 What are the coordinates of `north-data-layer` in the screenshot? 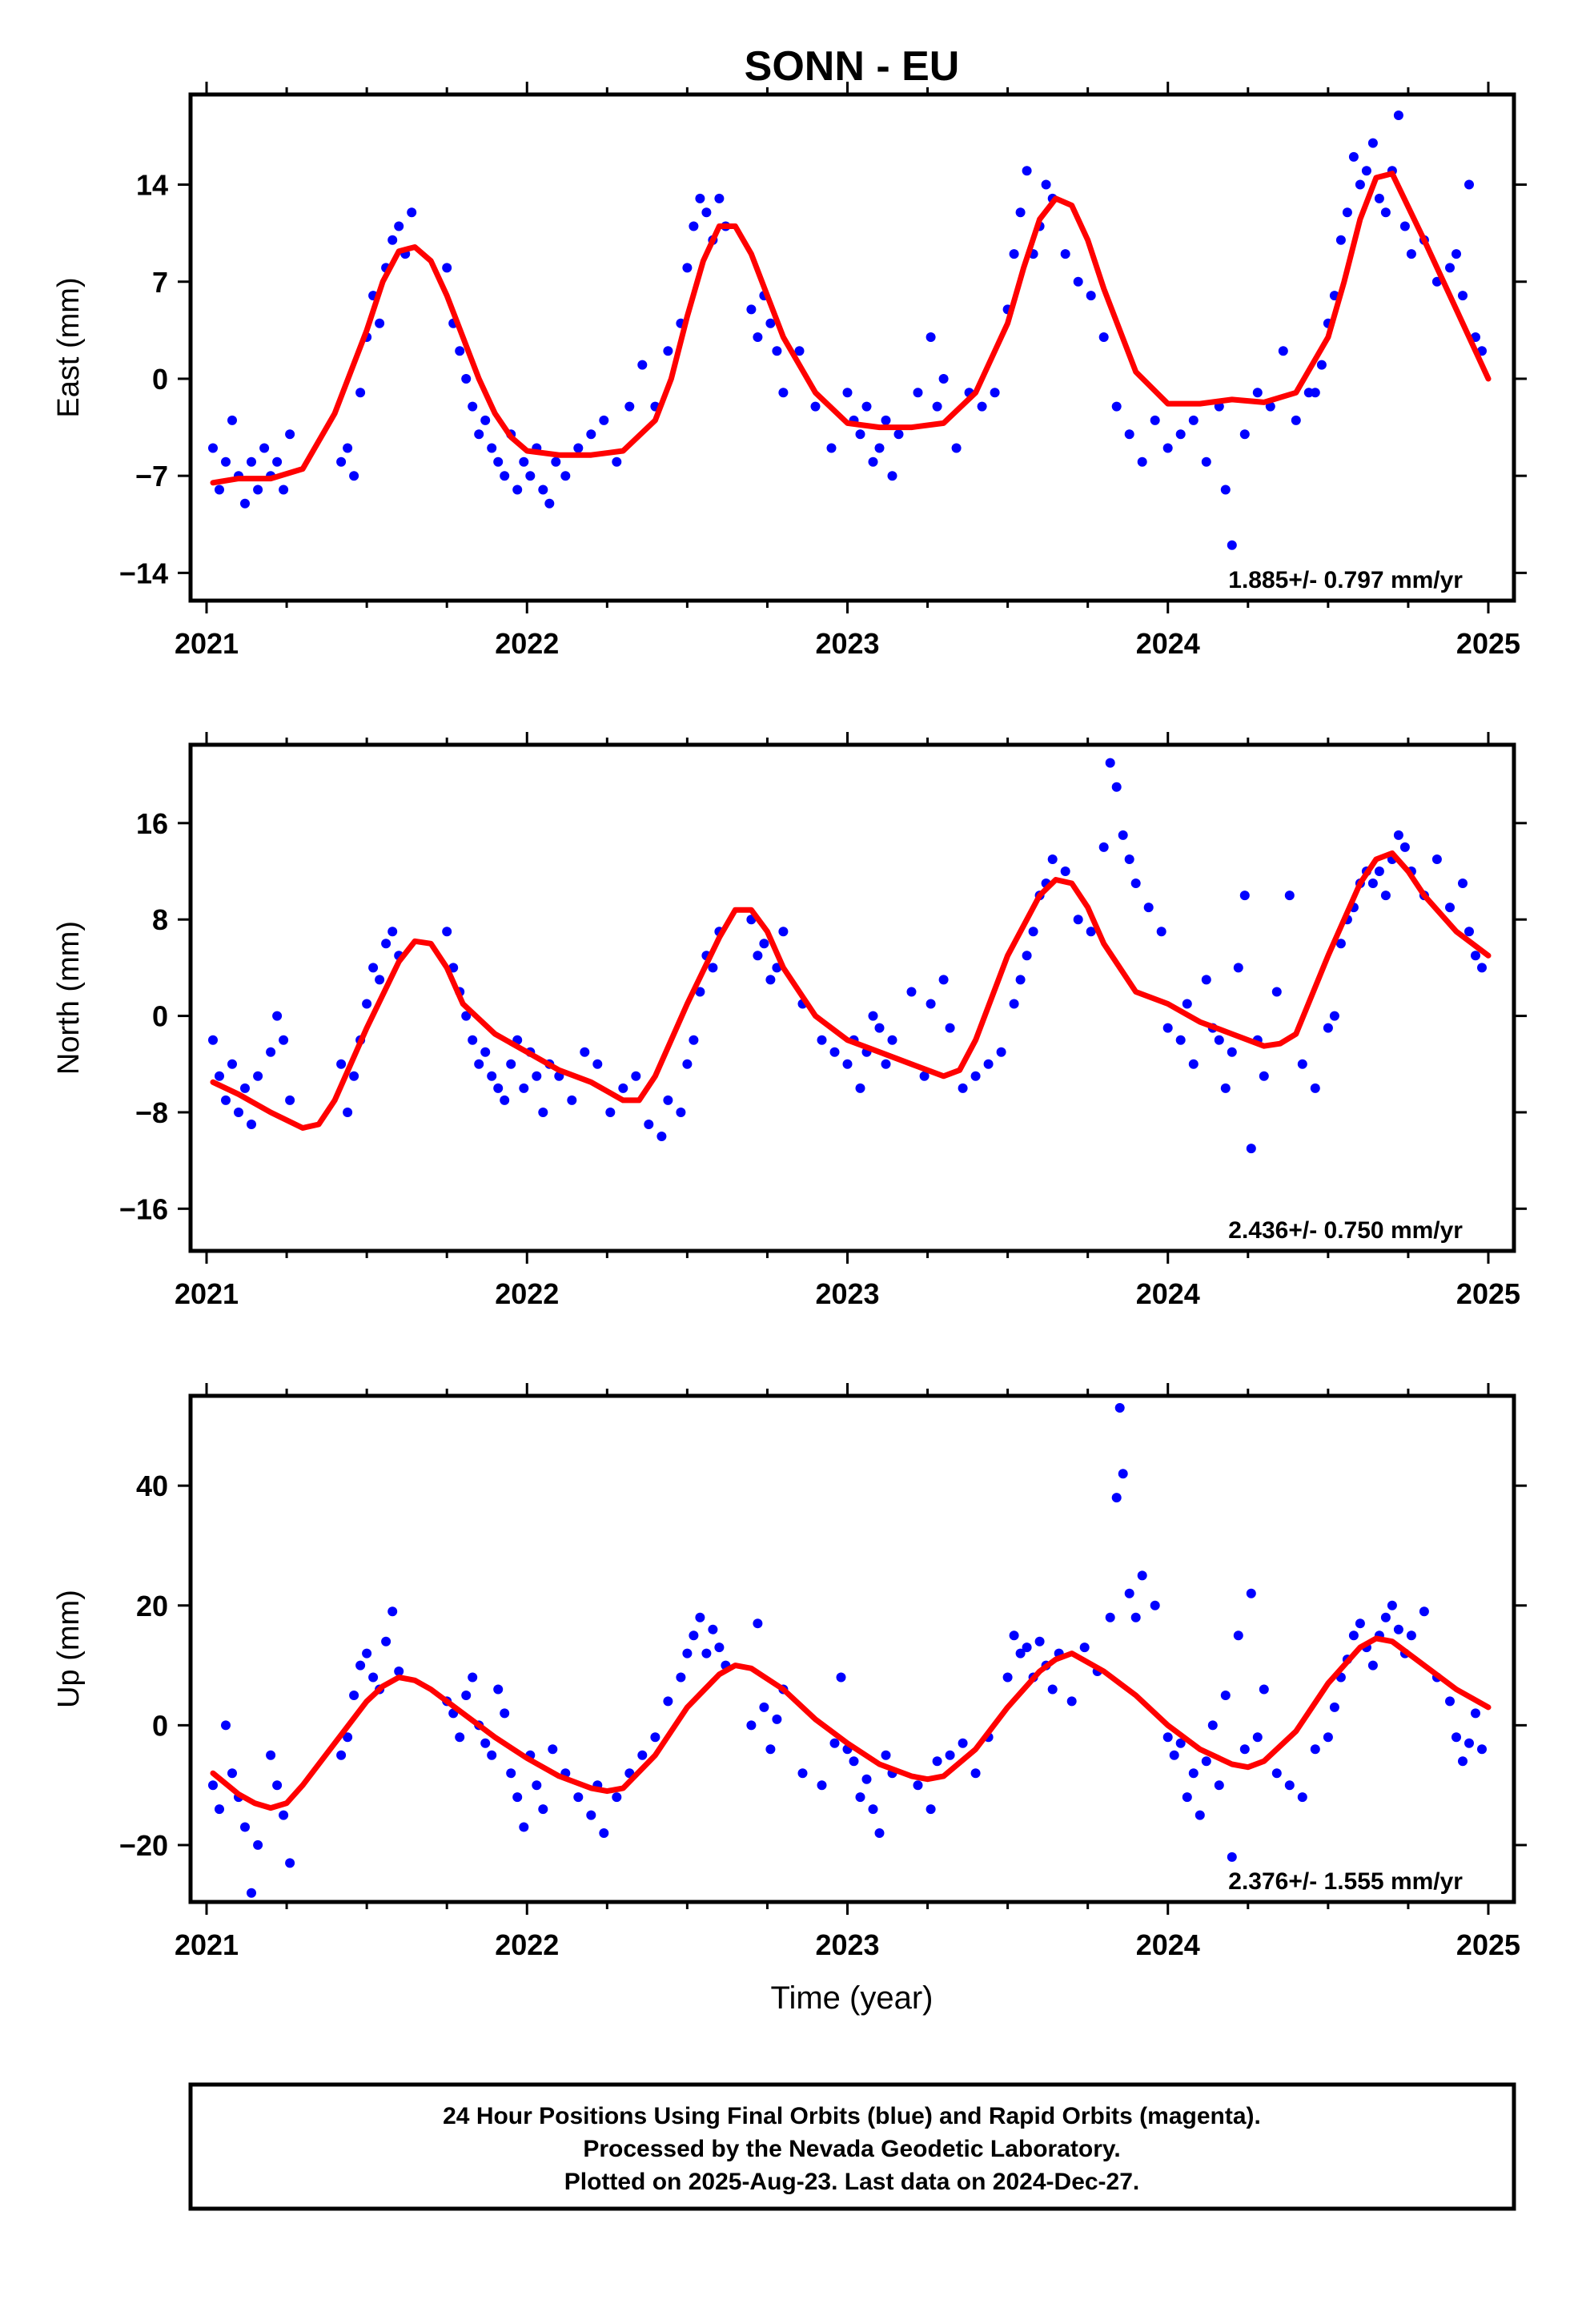 It's located at (850, 956).